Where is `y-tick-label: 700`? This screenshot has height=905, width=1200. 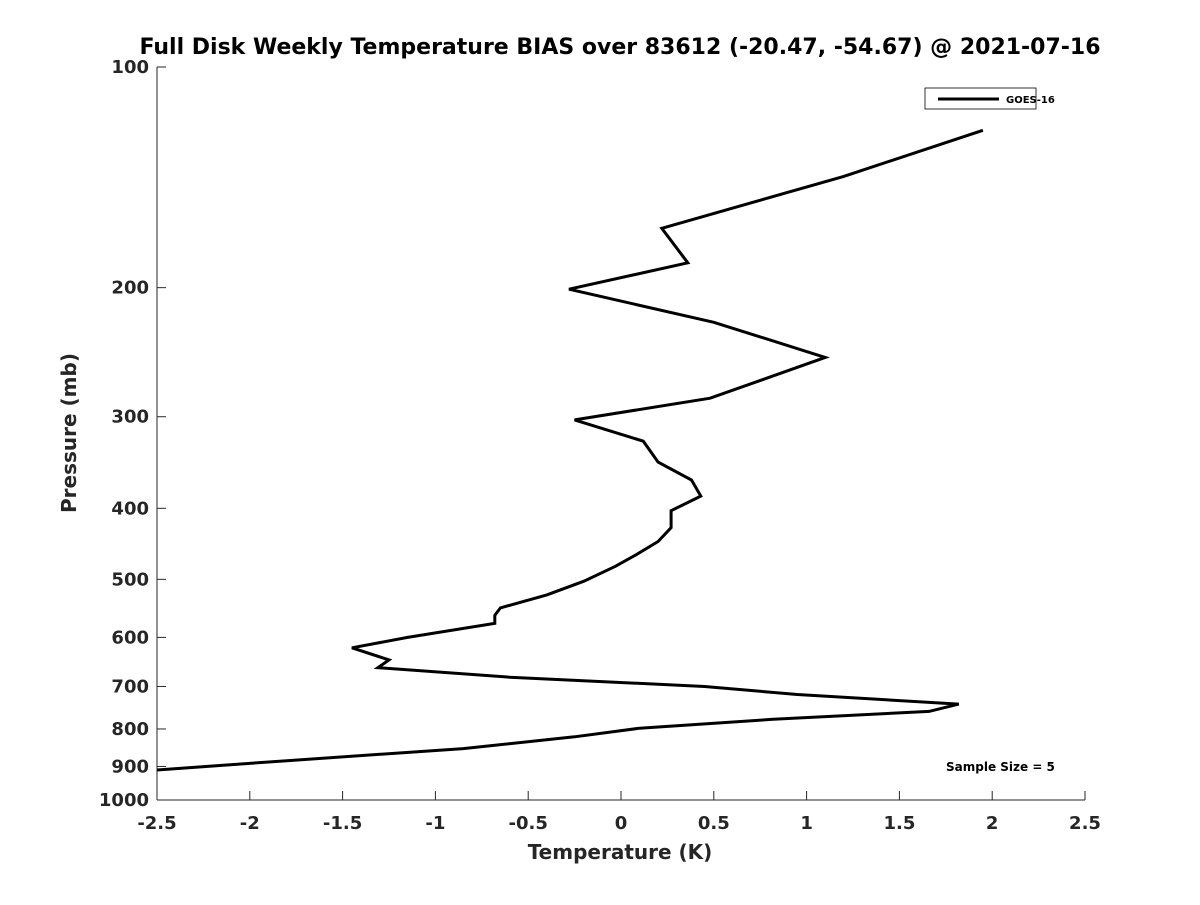 y-tick-label: 700 is located at coordinates (130, 686).